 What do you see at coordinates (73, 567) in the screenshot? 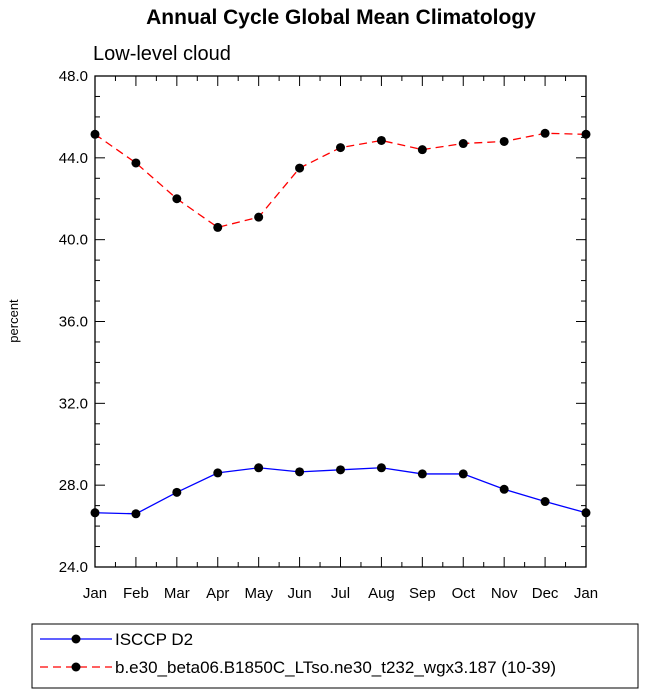
I see `y-tick-label: 24.0` at bounding box center [73, 567].